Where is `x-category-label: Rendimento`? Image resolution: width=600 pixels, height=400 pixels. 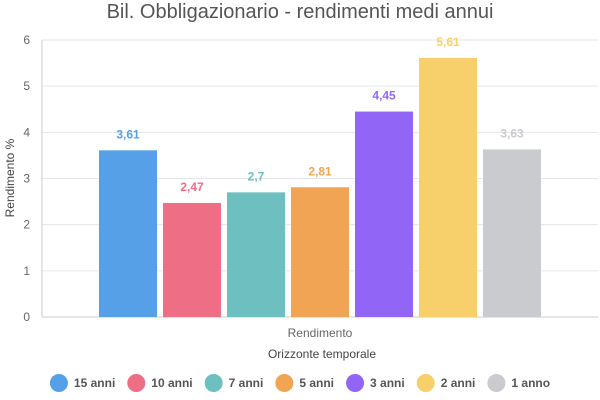 x-category-label: Rendimento is located at coordinates (320, 333).